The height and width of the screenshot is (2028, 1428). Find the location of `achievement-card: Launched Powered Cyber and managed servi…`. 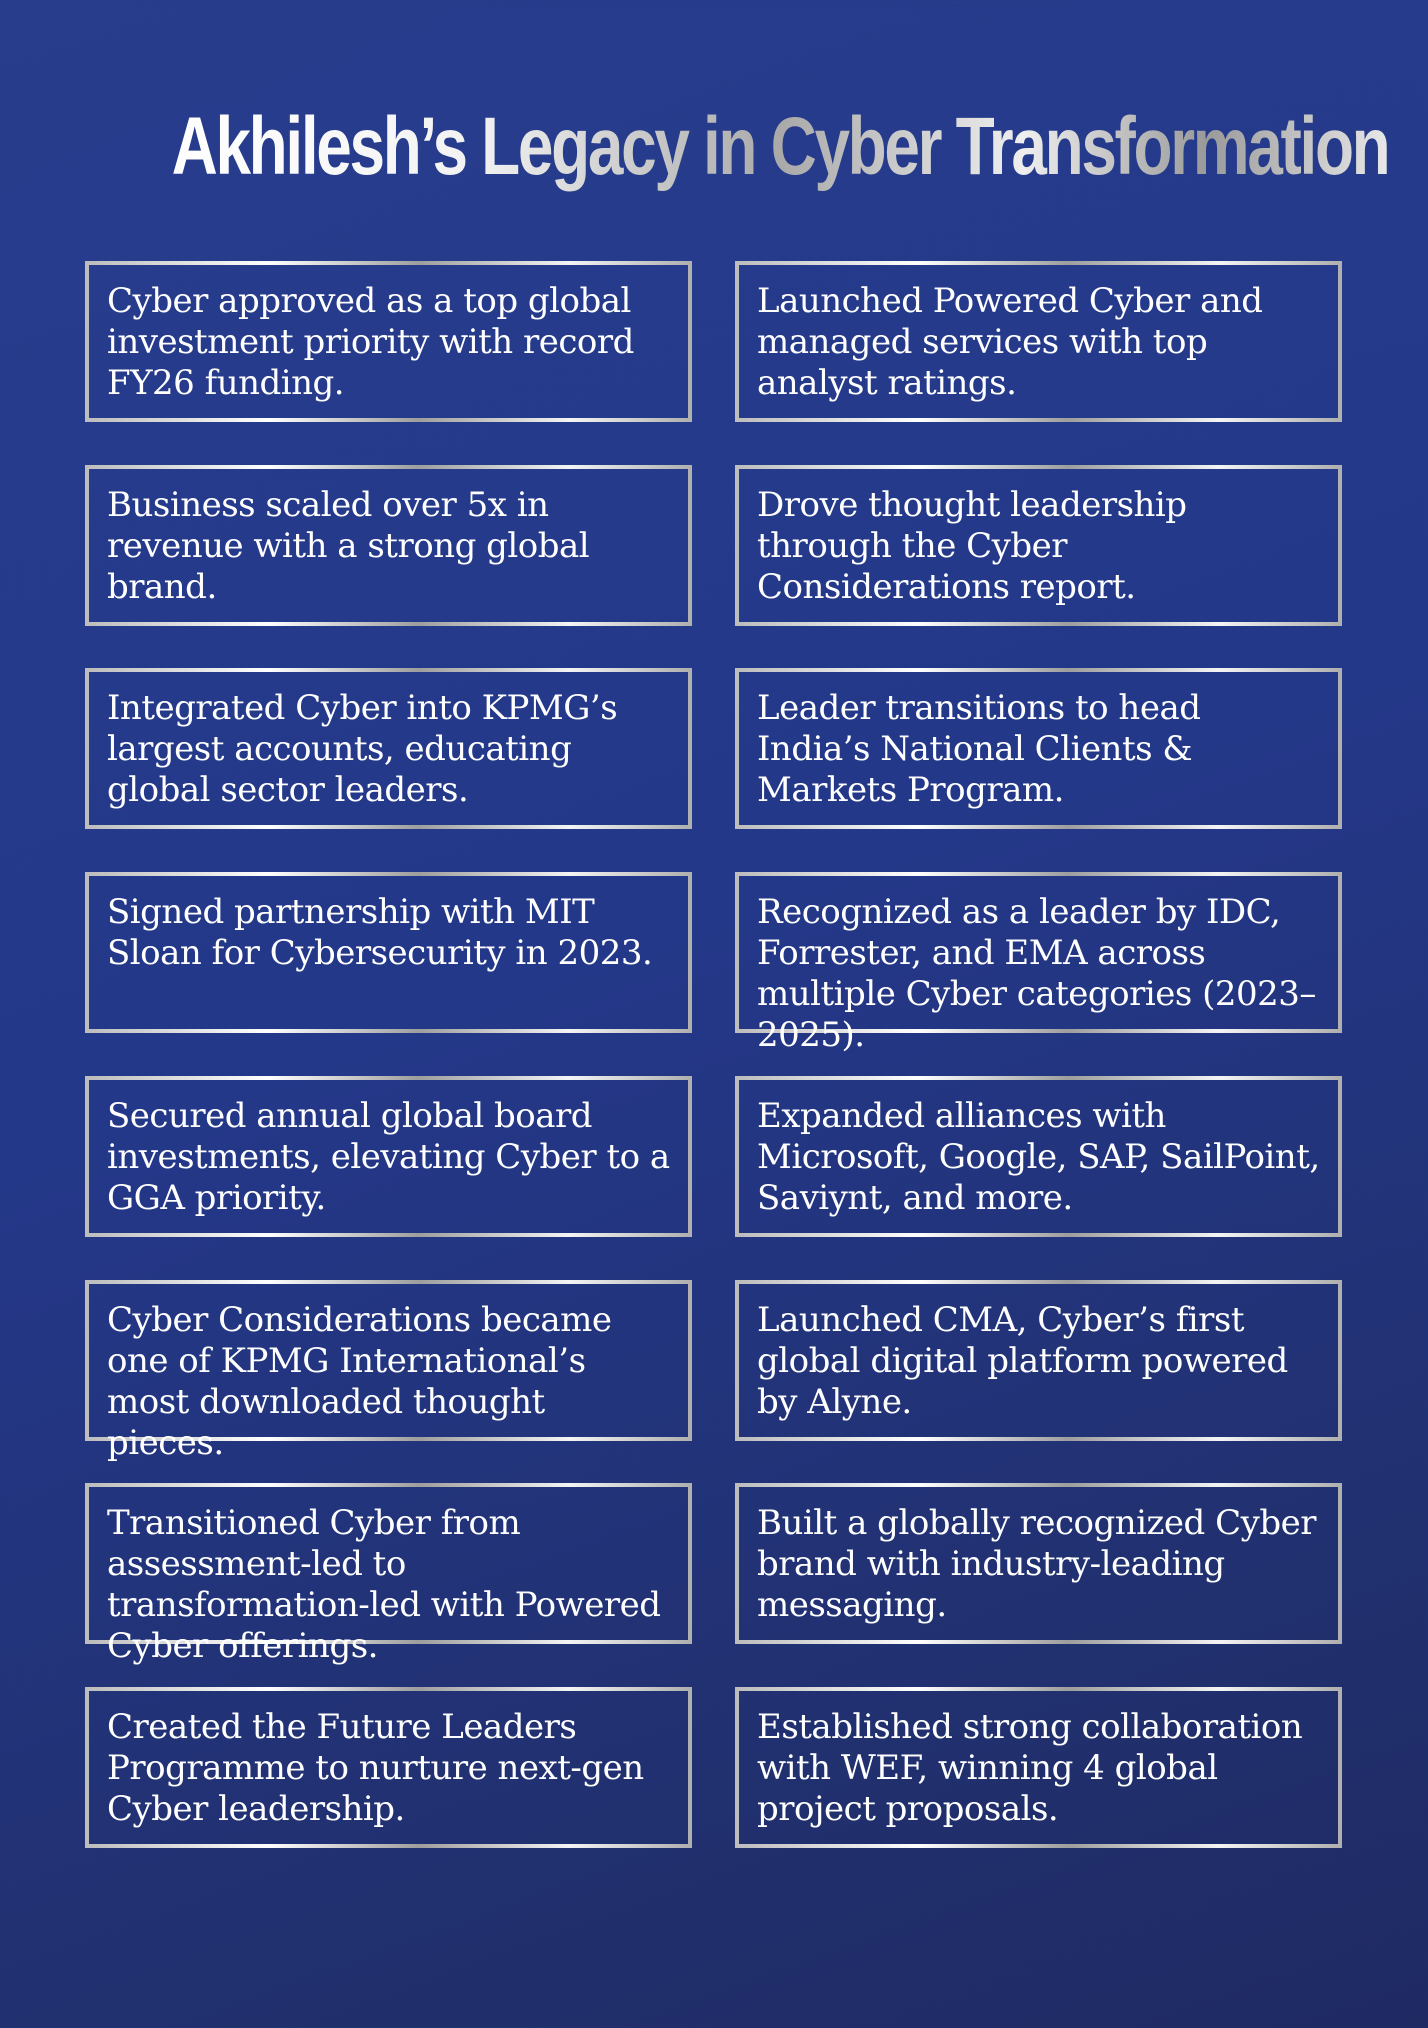

achievement-card: Launched Powered Cyber and managed servi… is located at coordinates (1038, 341).